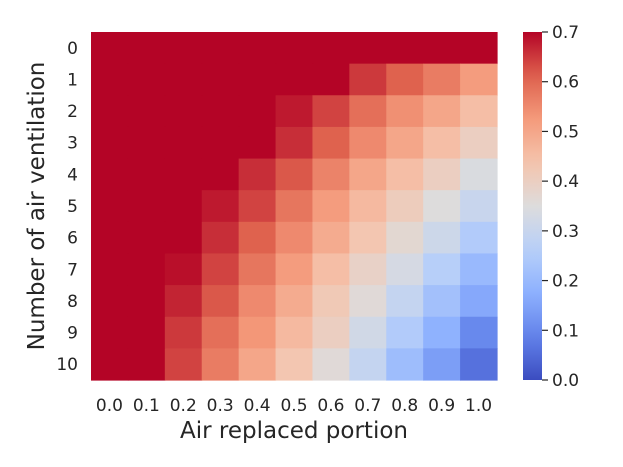 This screenshot has width=623, height=467. What do you see at coordinates (368, 174) in the screenshot?
I see `heatmap-cell-r4-c7` at bounding box center [368, 174].